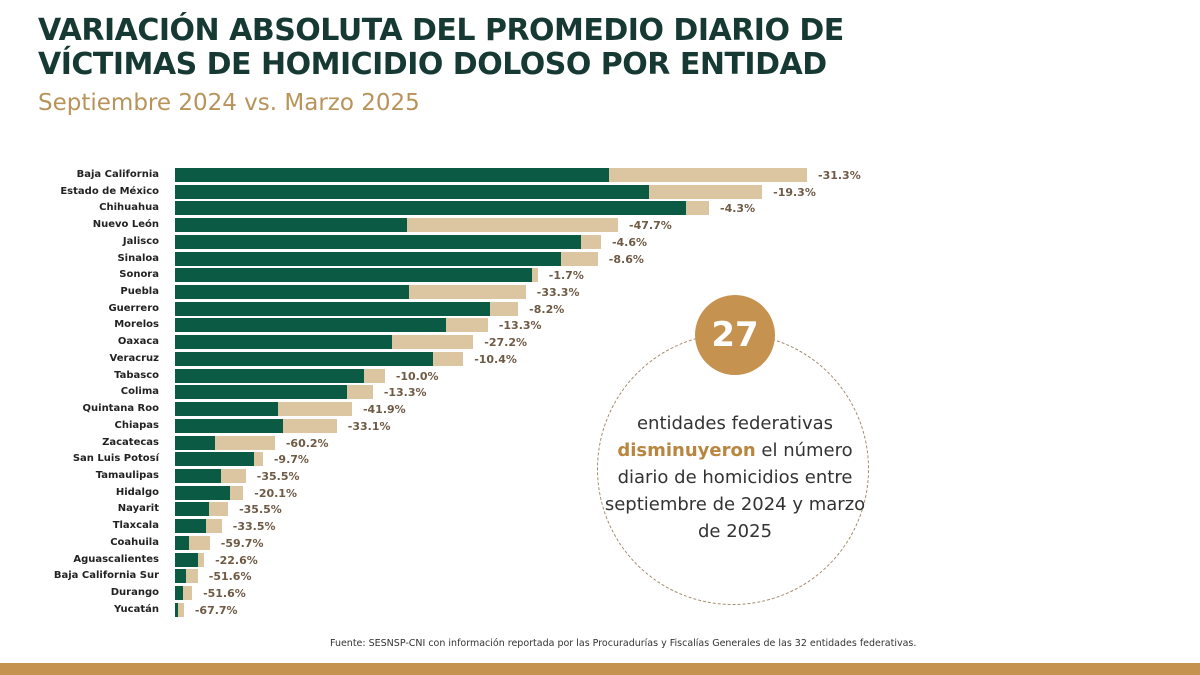 The width and height of the screenshot is (1200, 675). I want to click on category-label: Morelos, so click(136, 325).